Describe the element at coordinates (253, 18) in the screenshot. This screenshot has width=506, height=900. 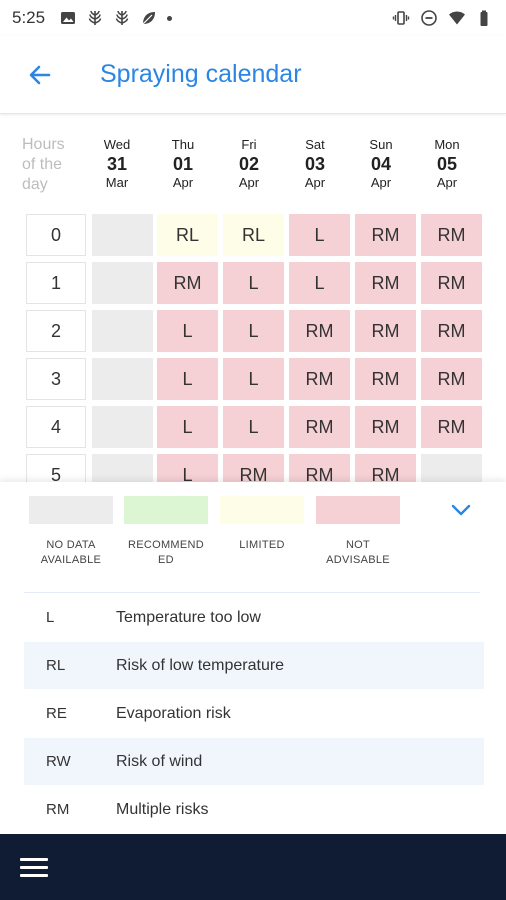
I see `status-bar: 5:25` at that location.